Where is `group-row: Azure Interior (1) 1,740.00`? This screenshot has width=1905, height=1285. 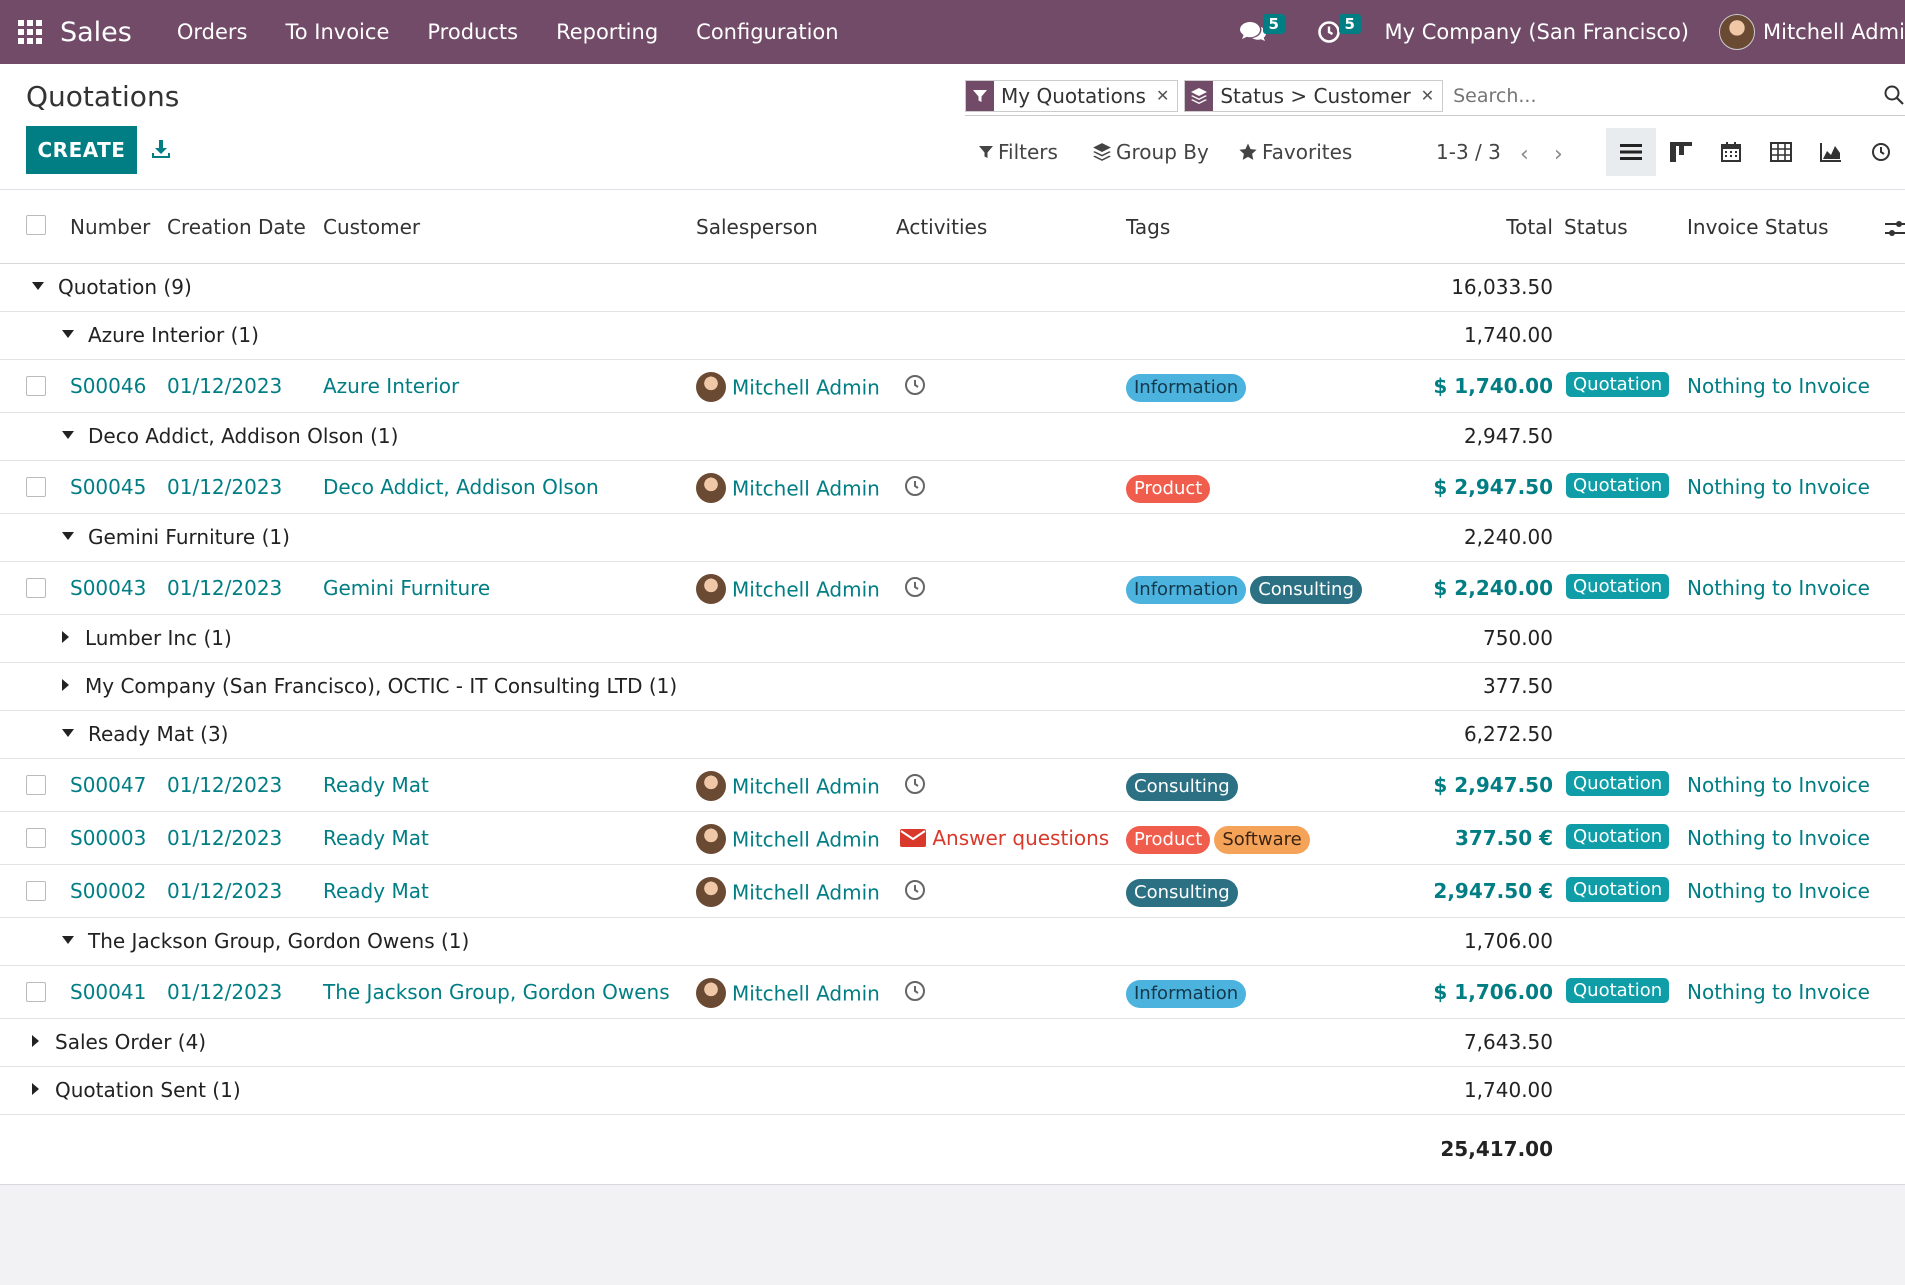 group-row: Azure Interior (1) 1,740.00 is located at coordinates (952, 336).